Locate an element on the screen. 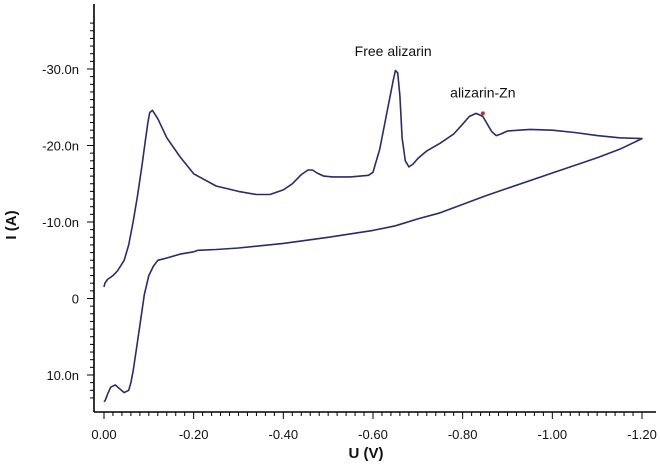  x-tick-label: -0.40 is located at coordinates (284, 434).